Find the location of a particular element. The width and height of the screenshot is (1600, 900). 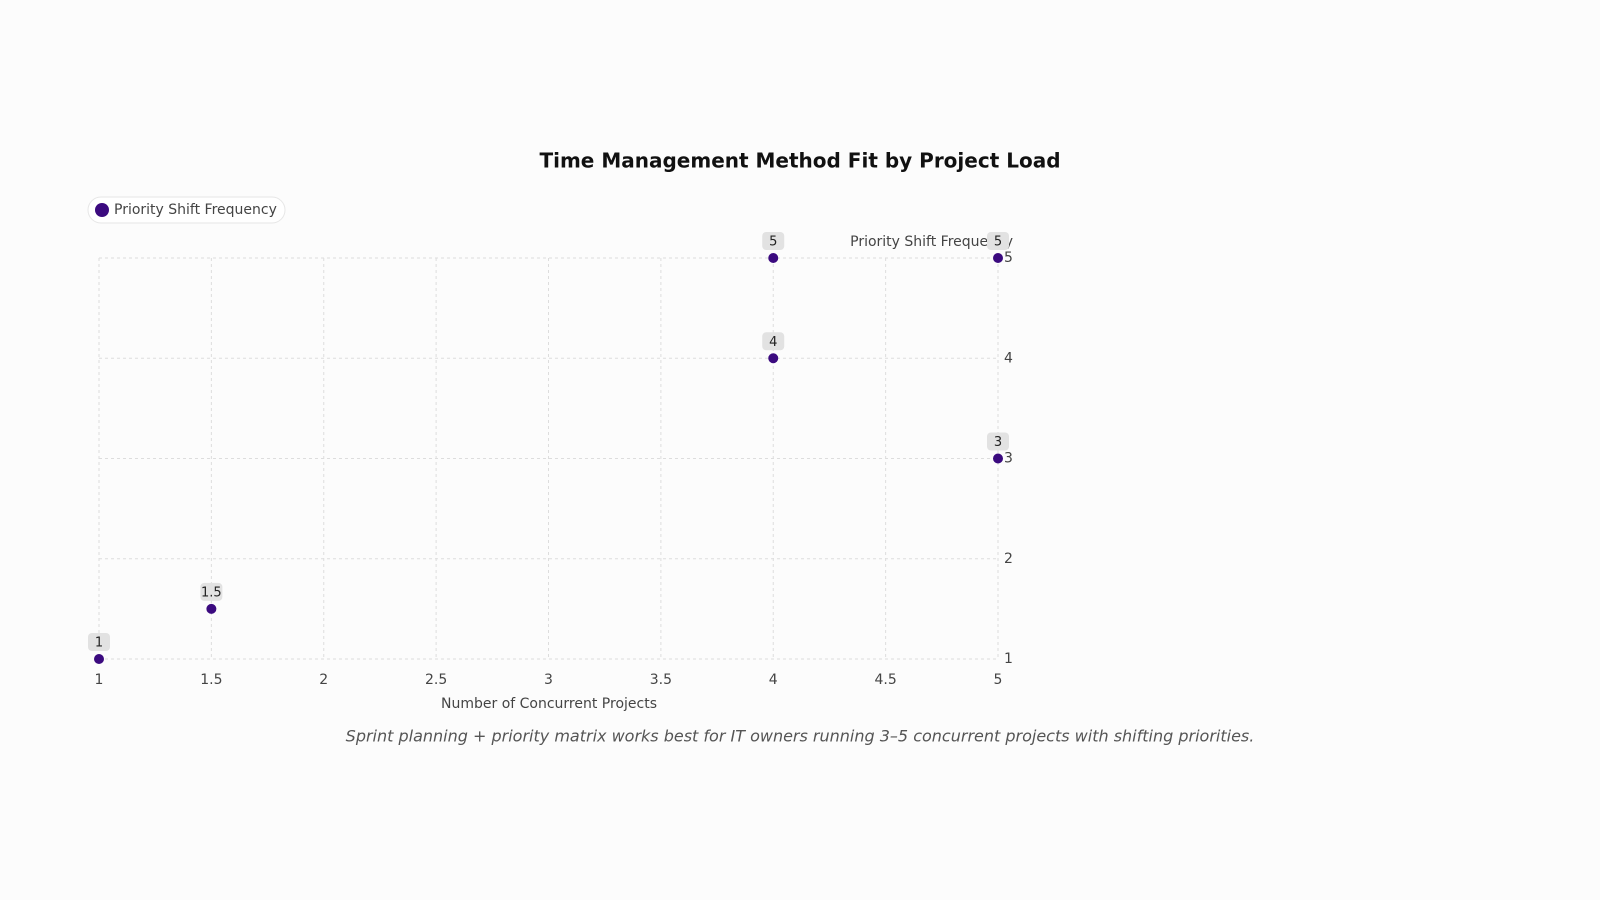

data-label: 3 is located at coordinates (998, 442).